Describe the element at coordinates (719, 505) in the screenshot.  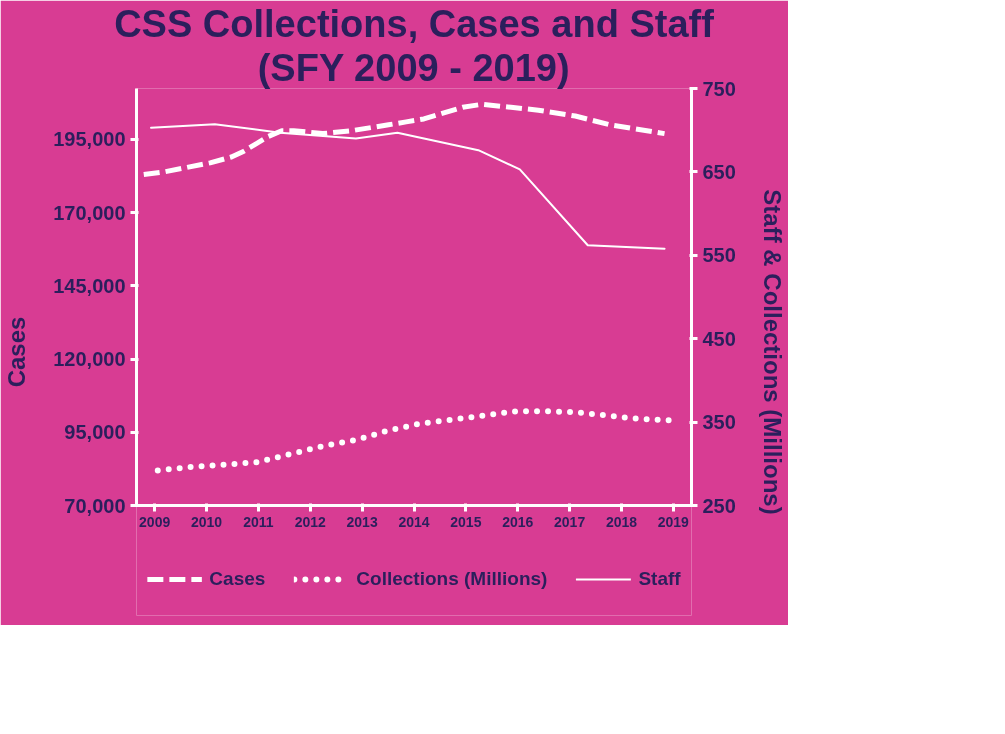
I see `y2-tick-label: 250` at that location.